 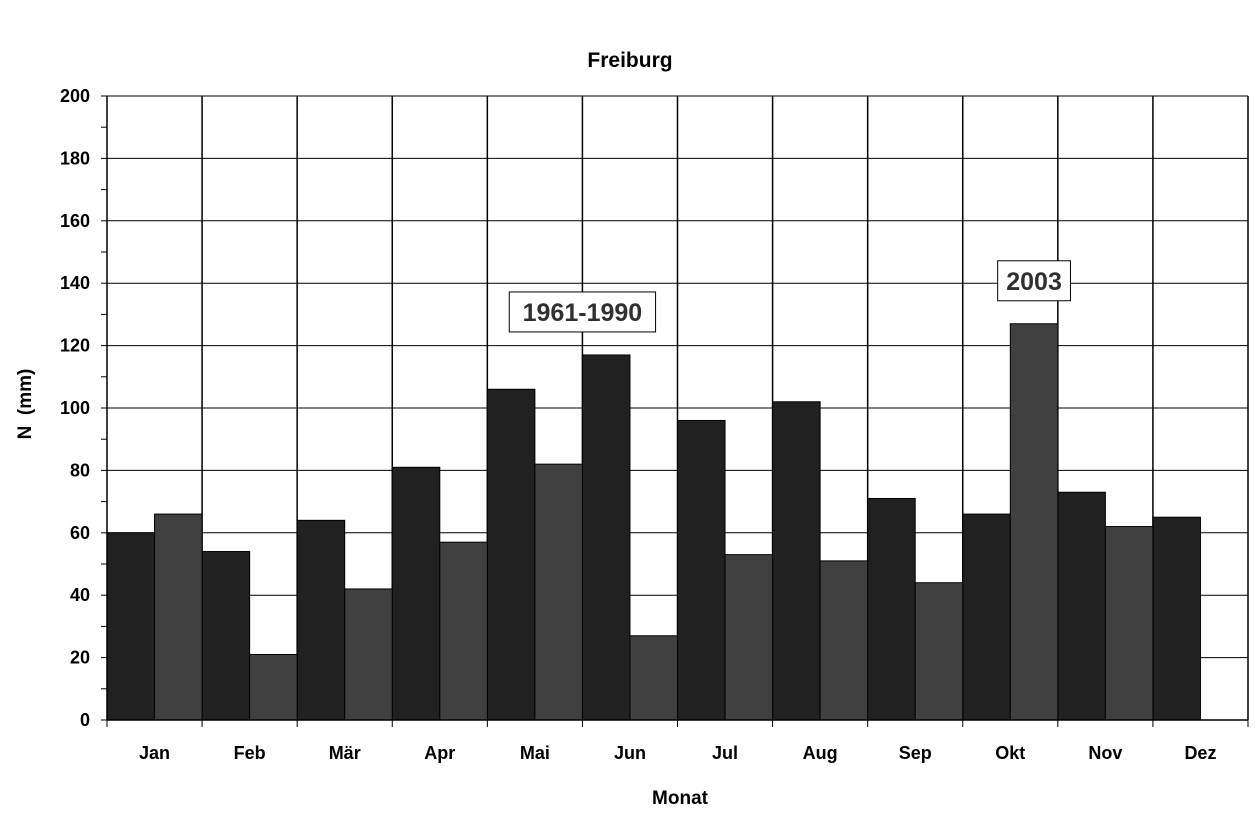 I want to click on x-tick-label: Aug, so click(x=820, y=753).